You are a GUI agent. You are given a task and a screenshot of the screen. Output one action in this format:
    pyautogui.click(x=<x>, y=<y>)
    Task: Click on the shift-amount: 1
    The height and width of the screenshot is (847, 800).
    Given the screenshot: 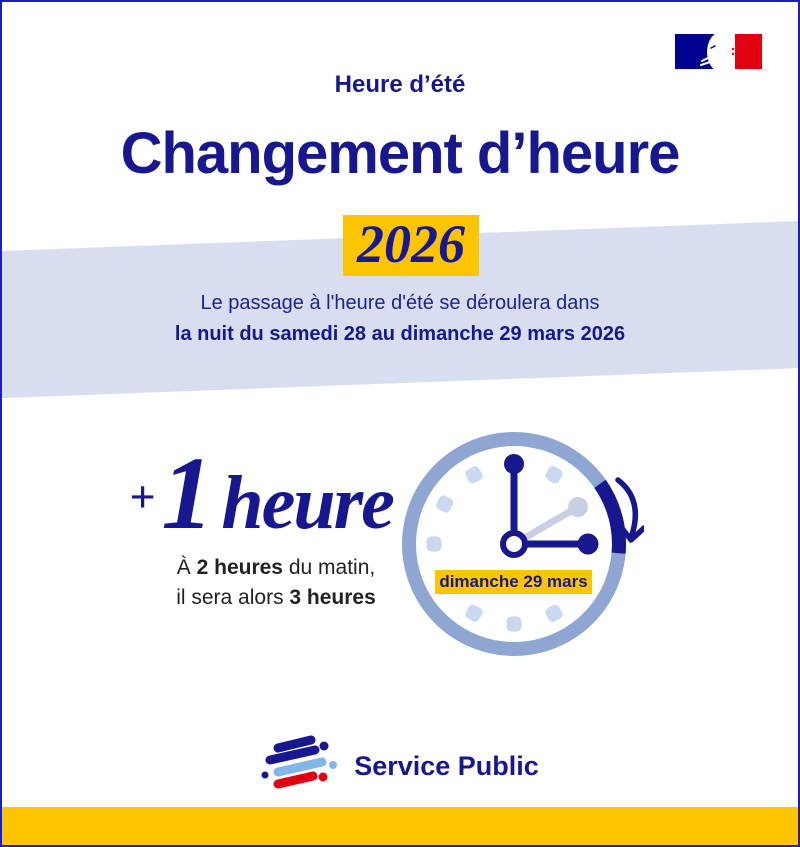 What is the action you would take?
    pyautogui.click(x=187, y=493)
    